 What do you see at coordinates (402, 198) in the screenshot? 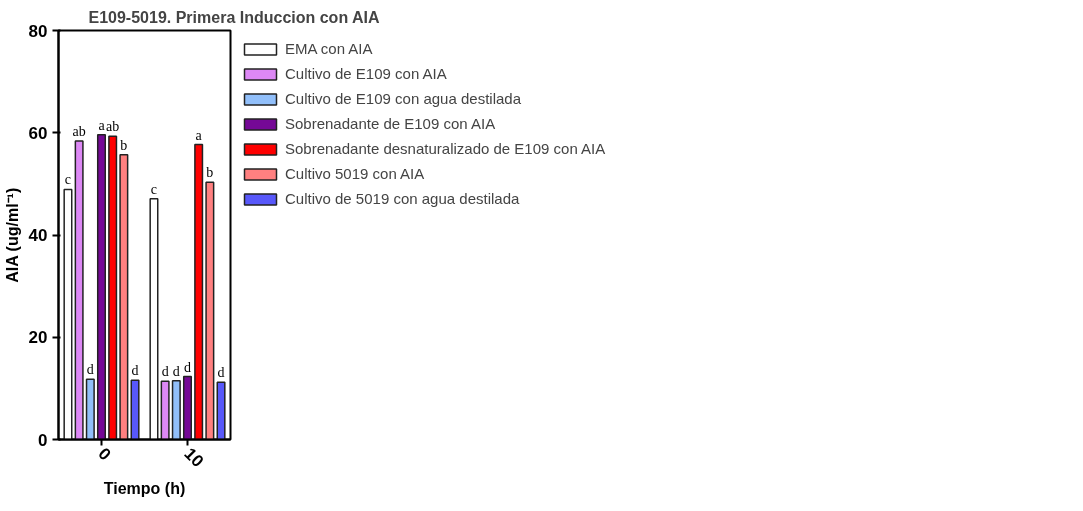
I see `legend-label: Cultivo de 5019 con agua destilada` at bounding box center [402, 198].